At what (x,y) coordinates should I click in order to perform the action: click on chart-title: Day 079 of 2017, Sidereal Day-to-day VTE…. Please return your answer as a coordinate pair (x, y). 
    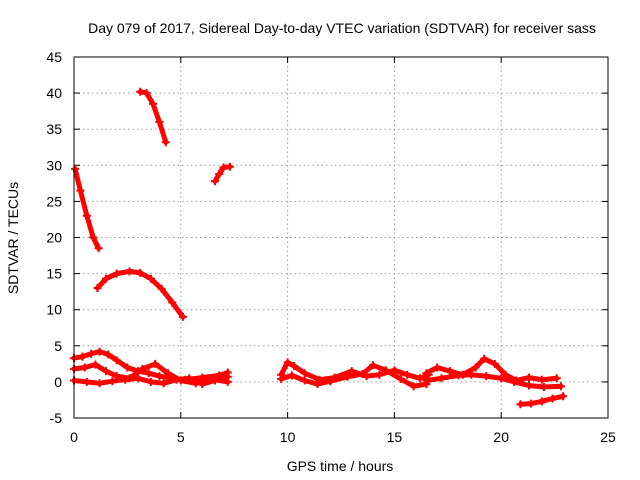
    Looking at the image, I should click on (342, 28).